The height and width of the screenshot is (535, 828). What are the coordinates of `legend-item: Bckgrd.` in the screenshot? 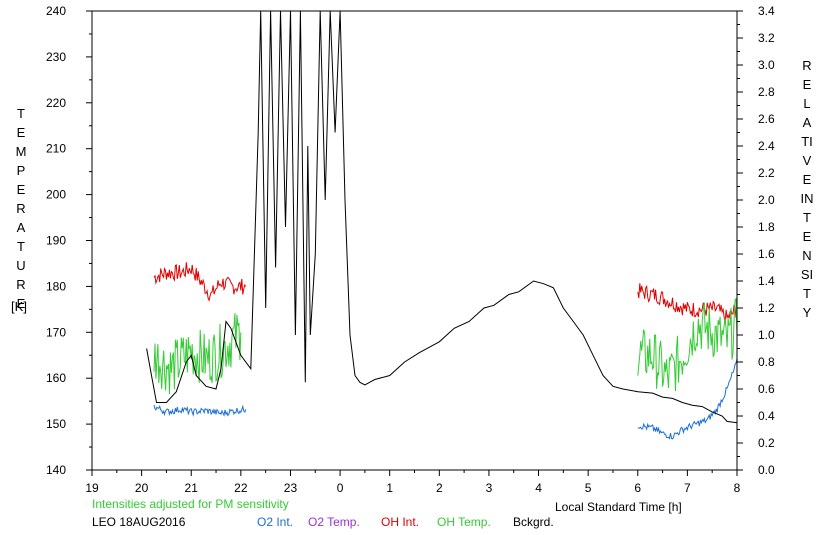 It's located at (533, 522).